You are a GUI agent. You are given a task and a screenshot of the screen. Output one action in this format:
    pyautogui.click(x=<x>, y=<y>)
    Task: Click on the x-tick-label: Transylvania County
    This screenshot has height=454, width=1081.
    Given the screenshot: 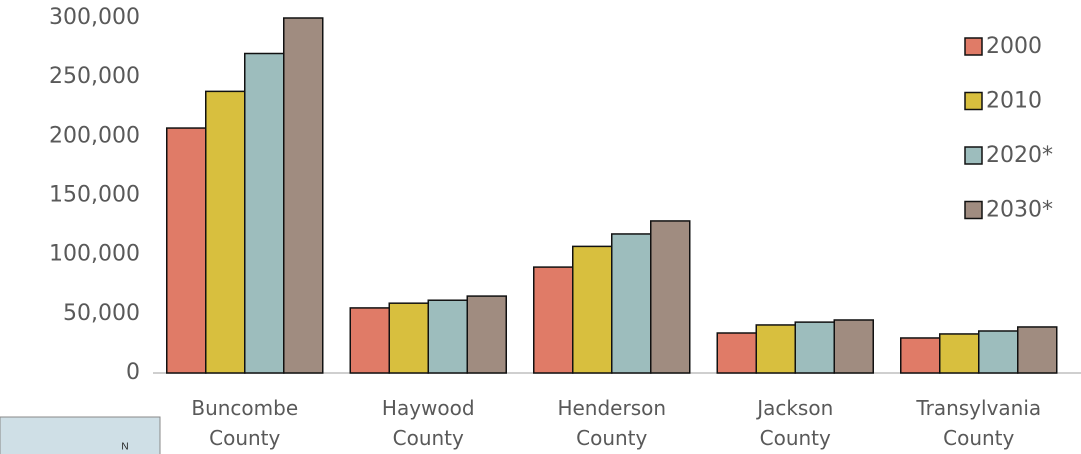 What is the action you would take?
    pyautogui.click(x=979, y=423)
    